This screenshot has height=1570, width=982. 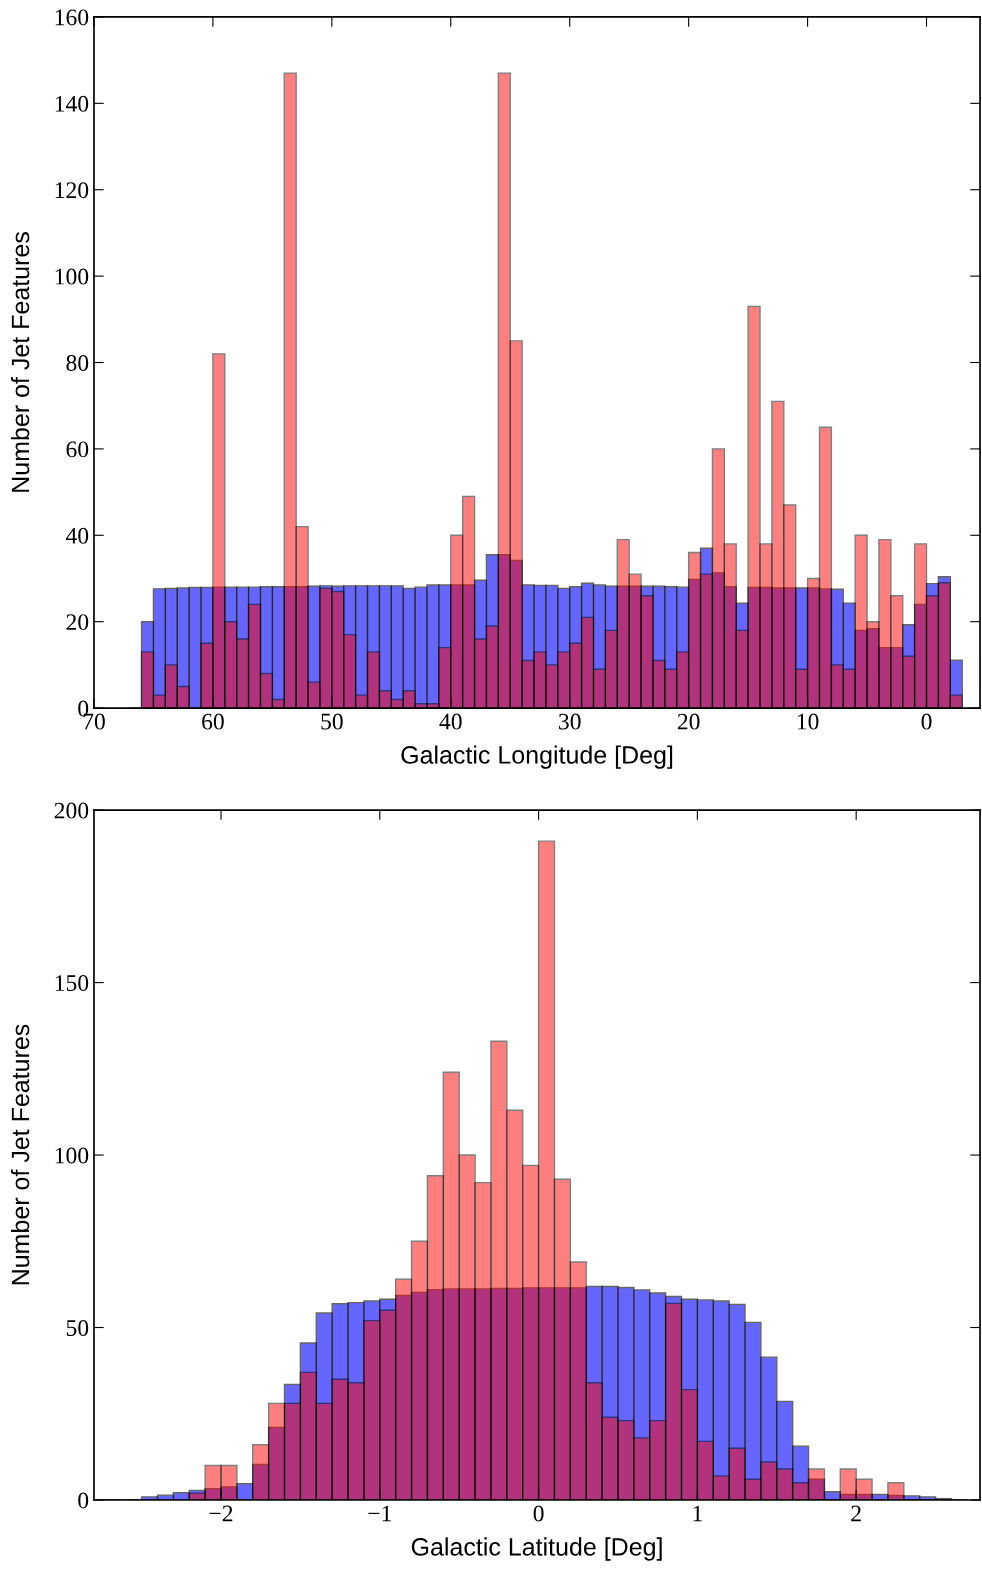 What do you see at coordinates (537, 757) in the screenshot?
I see `x-axis-title: Galactic Longitude [Deg]` at bounding box center [537, 757].